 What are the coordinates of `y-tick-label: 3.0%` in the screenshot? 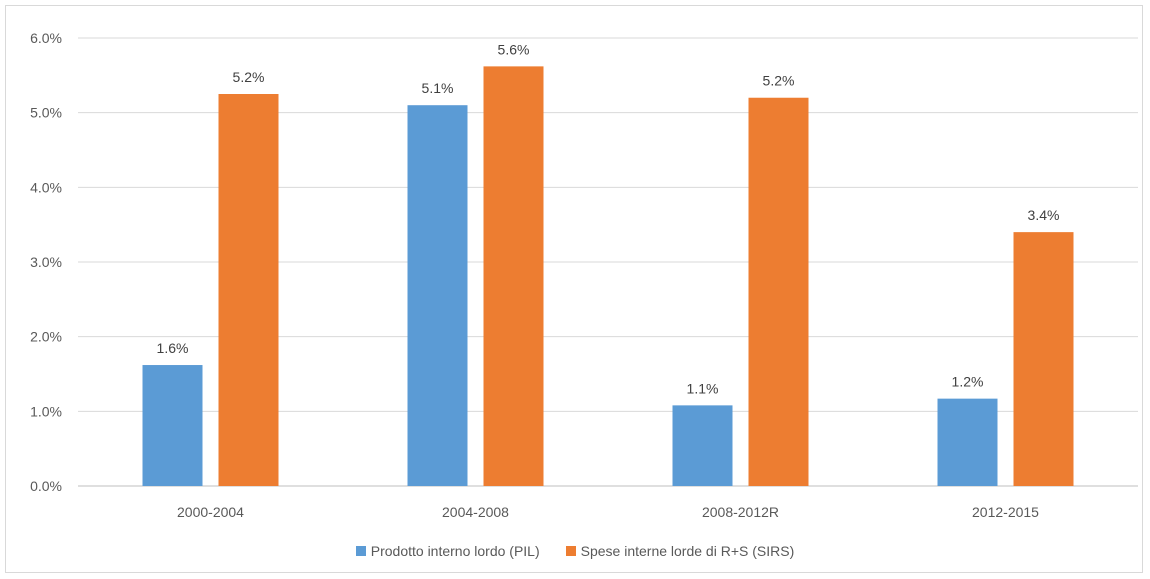 It's located at (46, 262).